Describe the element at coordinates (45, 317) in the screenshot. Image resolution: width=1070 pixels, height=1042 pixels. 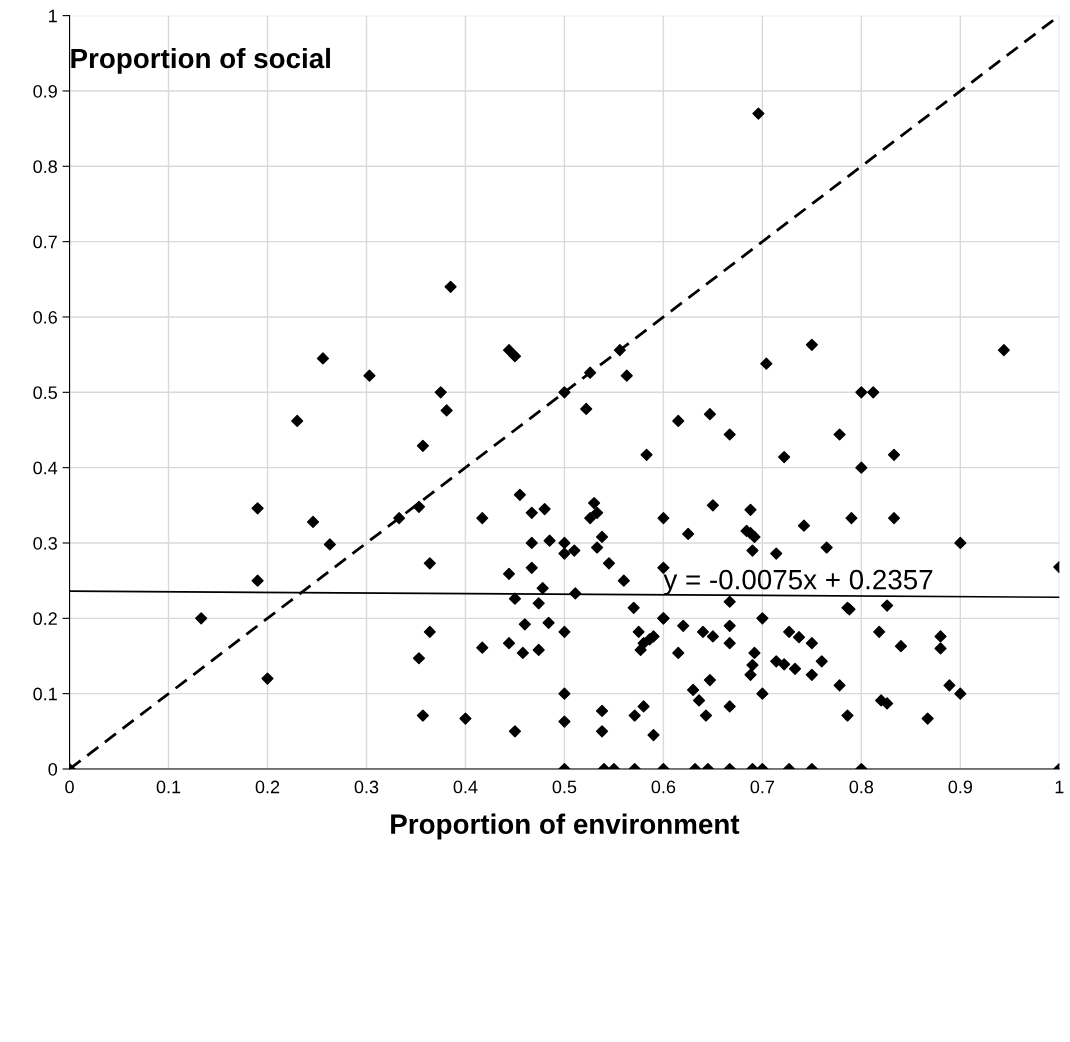
I see `y-tick-label: 0.6` at that location.